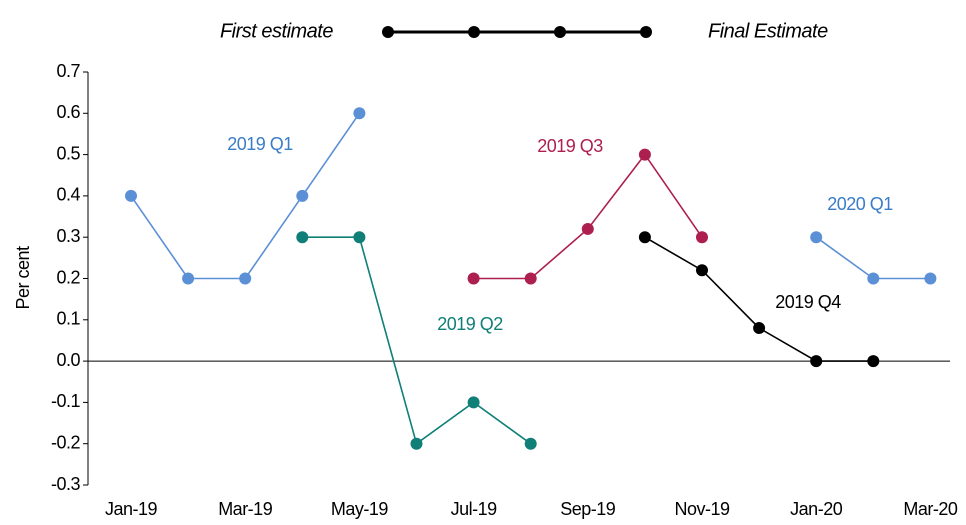 This screenshot has width=966, height=525. What do you see at coordinates (808, 302) in the screenshot?
I see `series-label: 2019 Q4` at bounding box center [808, 302].